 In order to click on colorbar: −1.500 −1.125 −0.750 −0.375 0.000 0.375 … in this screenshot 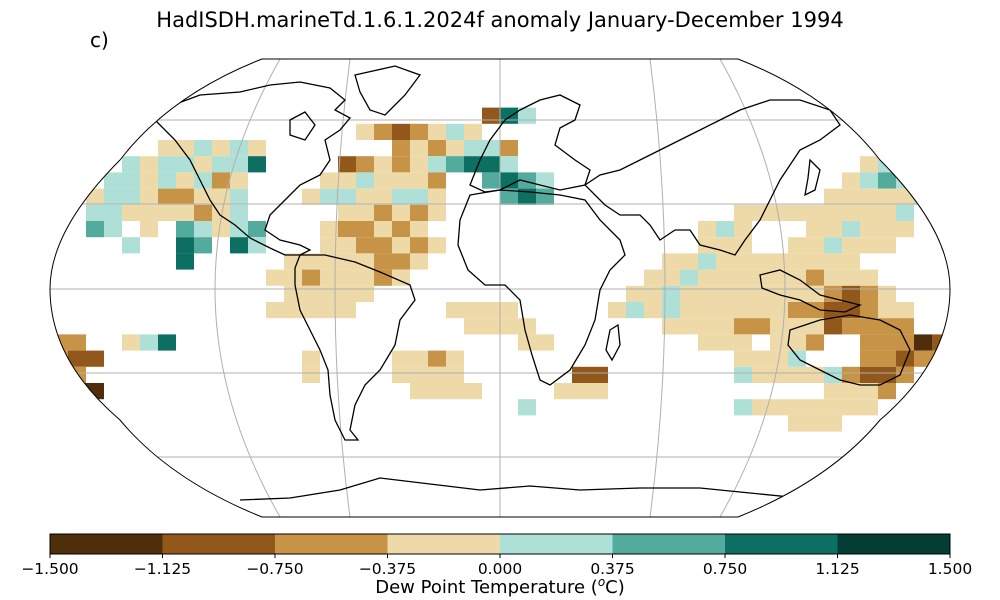, I will do `click(496, 565)`.